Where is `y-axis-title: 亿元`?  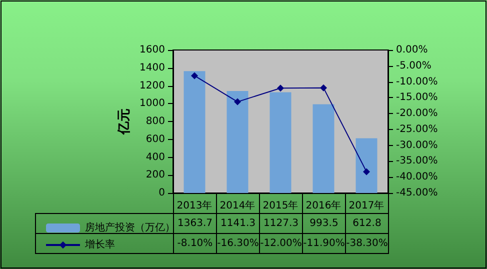
y-axis-title: 亿元 is located at coordinates (124, 122).